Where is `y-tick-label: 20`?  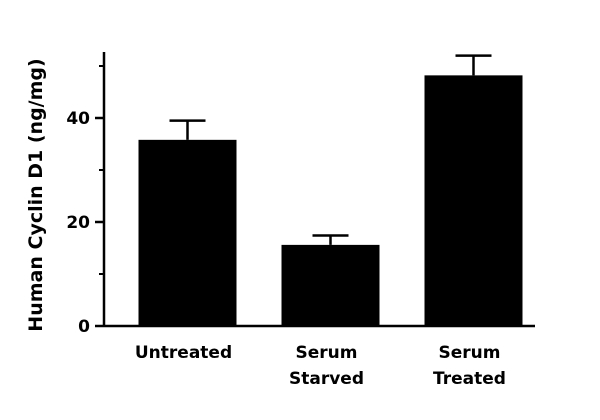 y-tick-label: 20 is located at coordinates (78, 223).